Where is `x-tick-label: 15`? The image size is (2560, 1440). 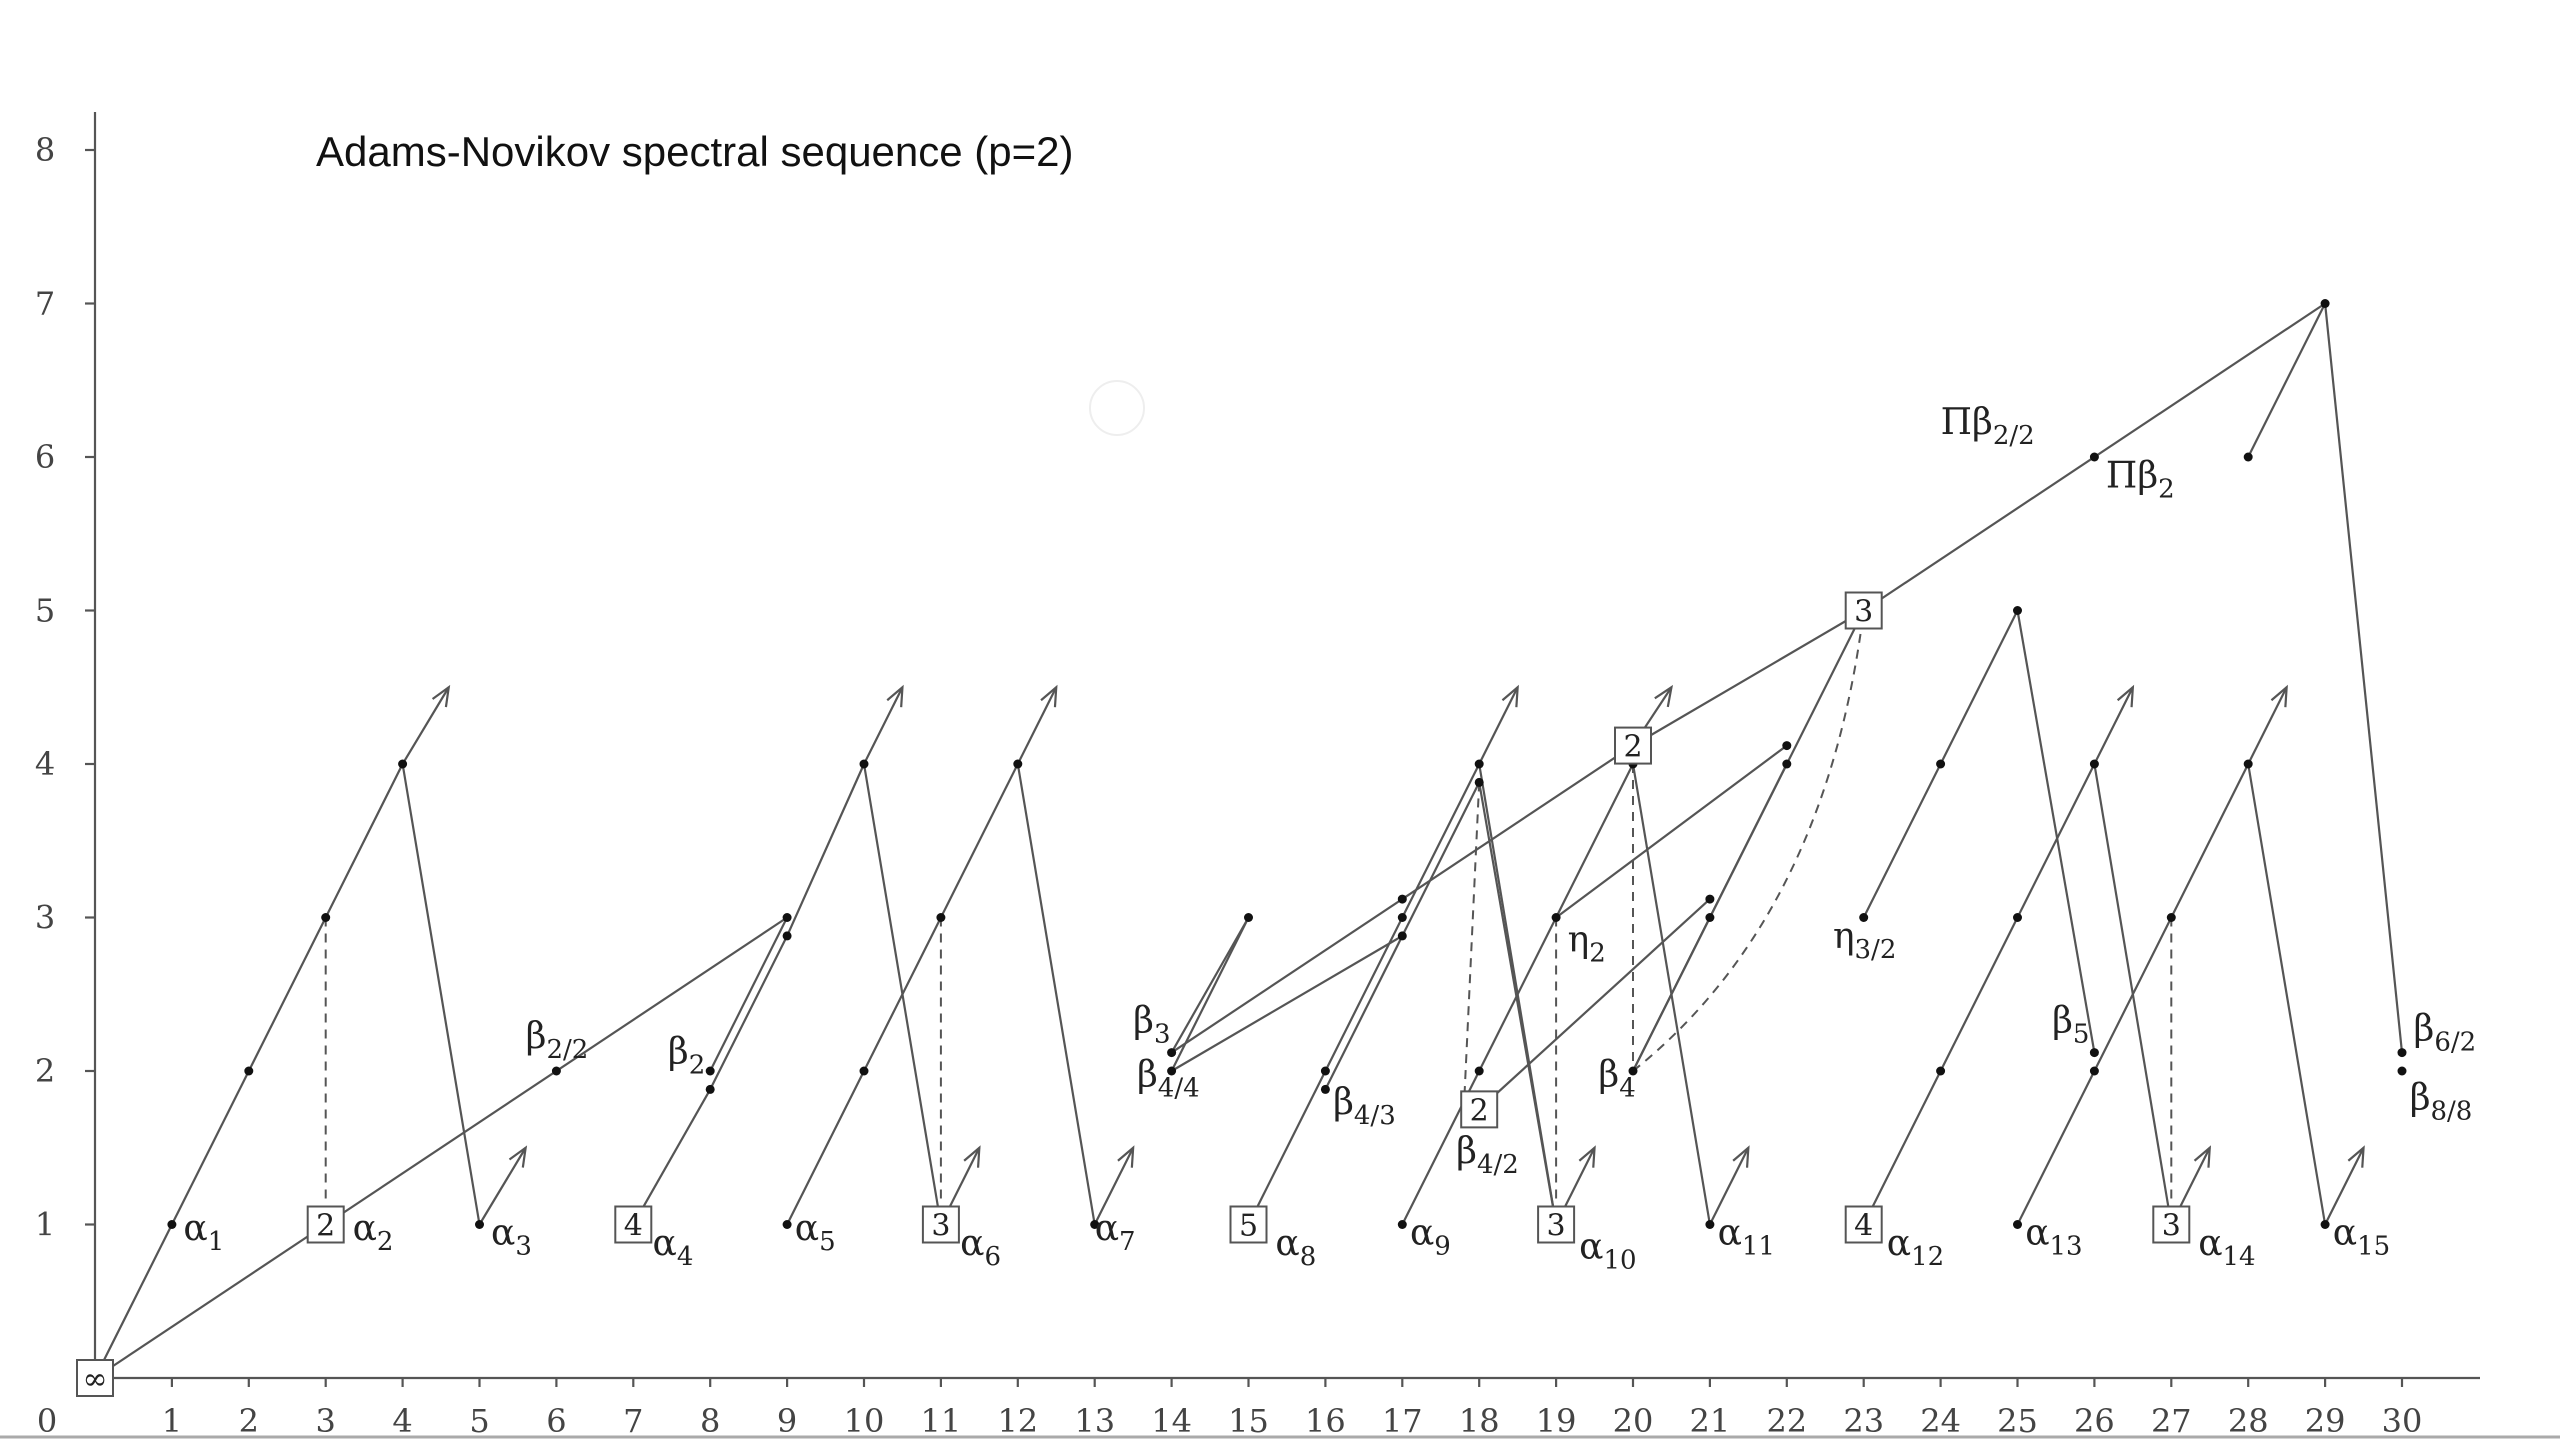
x-tick-label: 15 is located at coordinates (1248, 1421).